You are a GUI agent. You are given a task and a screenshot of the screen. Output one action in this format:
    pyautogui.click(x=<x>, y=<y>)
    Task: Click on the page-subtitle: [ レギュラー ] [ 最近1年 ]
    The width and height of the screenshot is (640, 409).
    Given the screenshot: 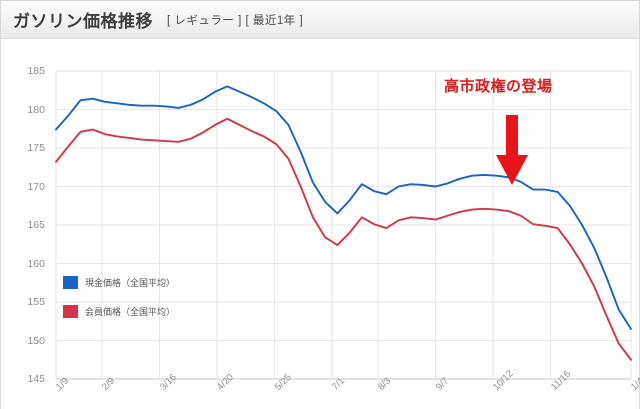 What is the action you would take?
    pyautogui.click(x=235, y=20)
    